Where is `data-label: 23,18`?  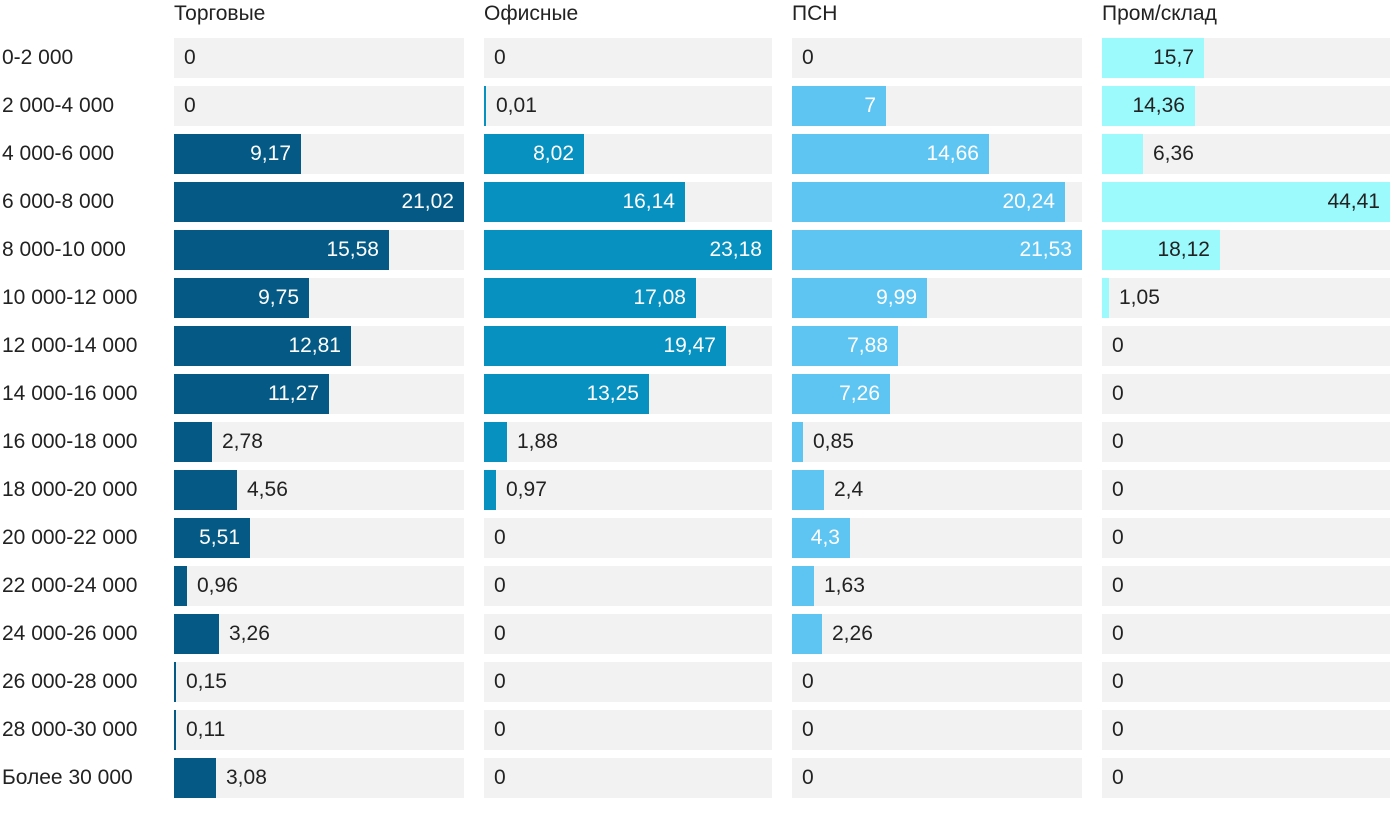 data-label: 23,18 is located at coordinates (735, 249).